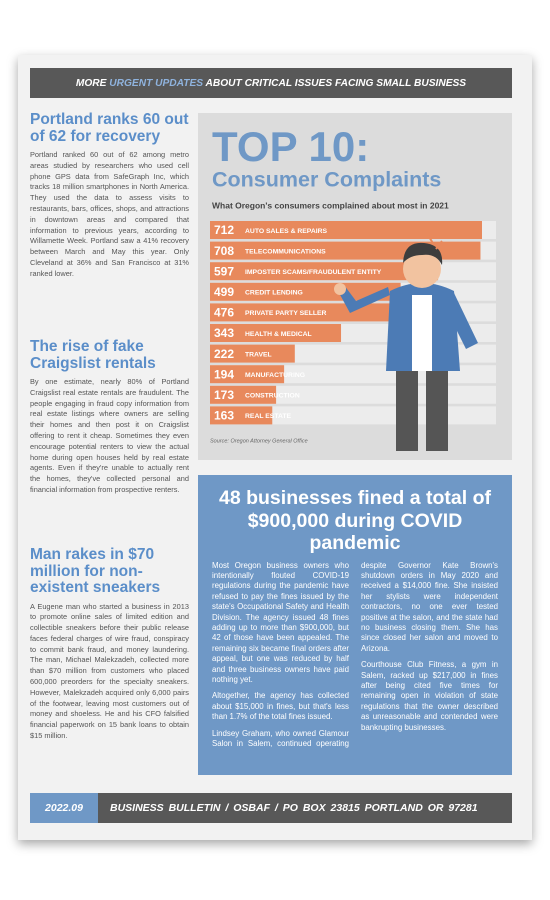 This screenshot has width=550, height=900. I want to click on value-label: 712, so click(224, 230).